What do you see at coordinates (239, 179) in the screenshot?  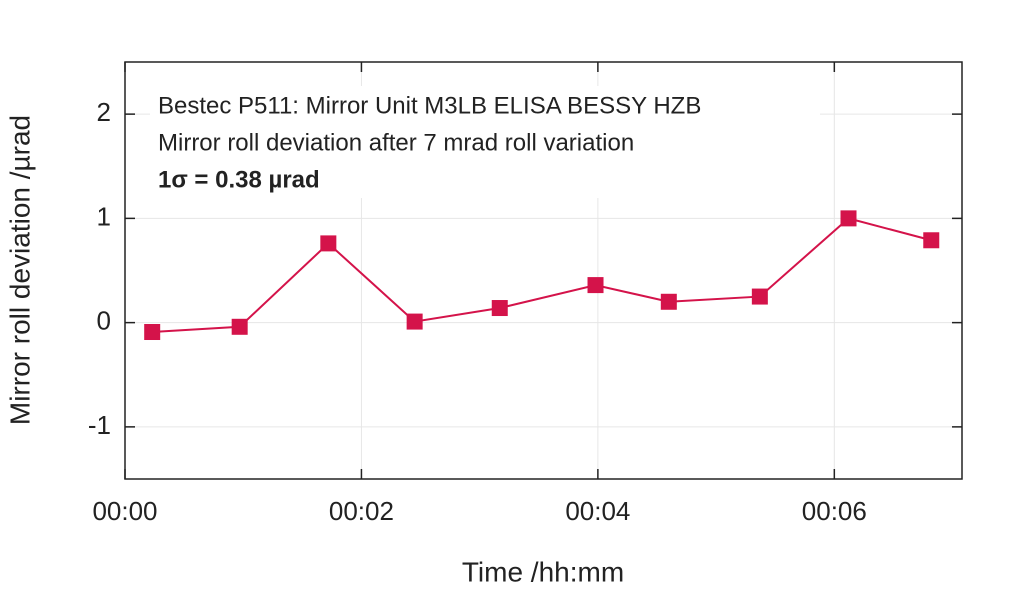 I see `annotation: 1σ = 0.38 µrad` at bounding box center [239, 179].